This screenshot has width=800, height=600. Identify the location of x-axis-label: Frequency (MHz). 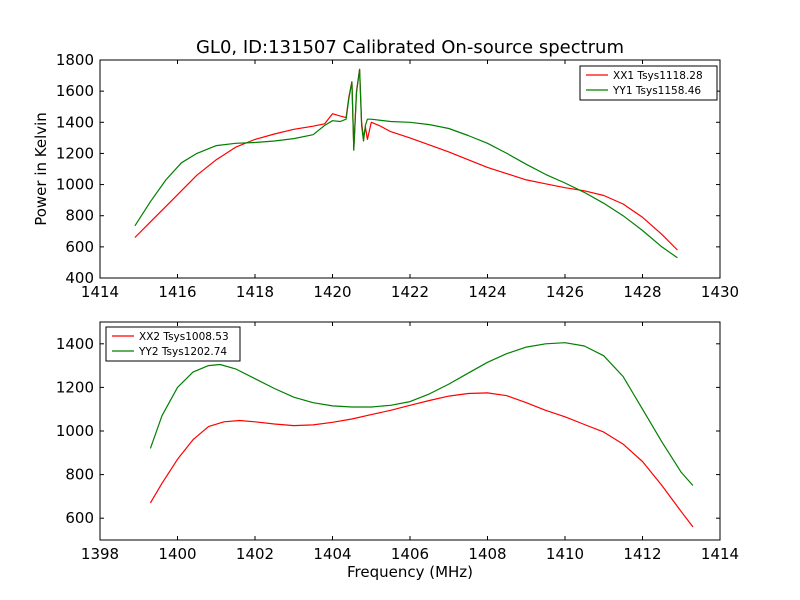
(410, 572).